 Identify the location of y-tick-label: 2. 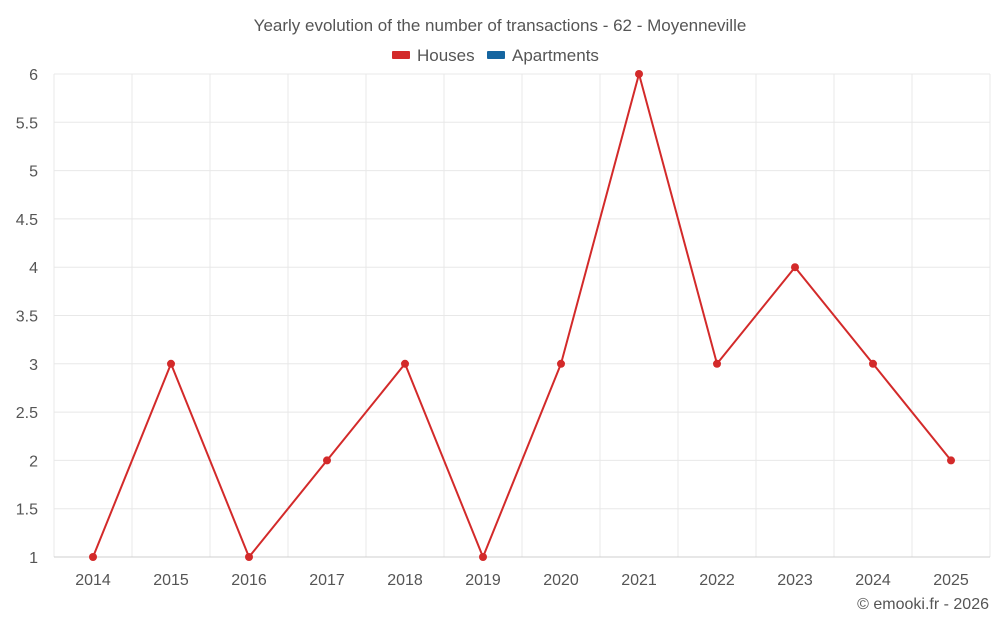
(33, 461).